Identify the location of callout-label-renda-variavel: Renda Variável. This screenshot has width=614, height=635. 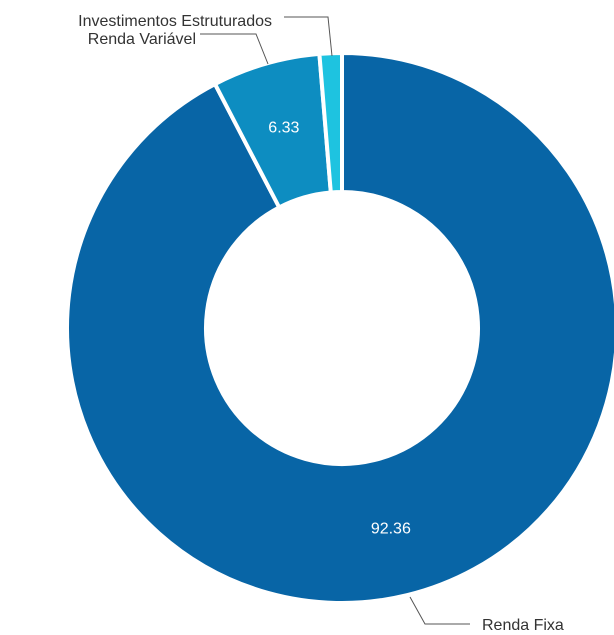
(142, 39).